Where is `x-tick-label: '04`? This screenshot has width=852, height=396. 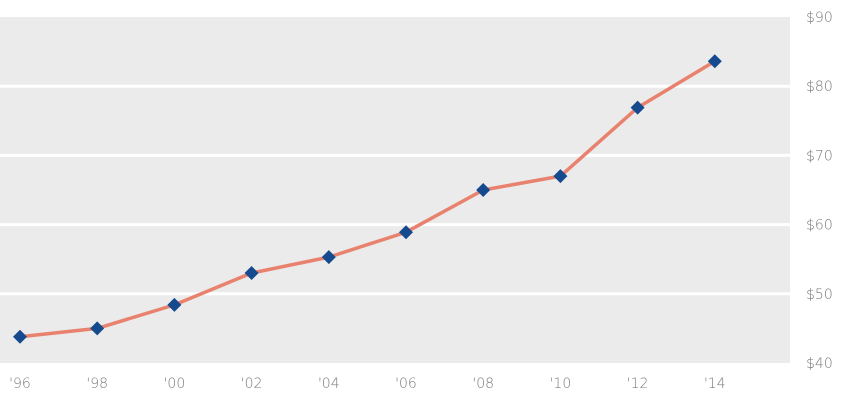 x-tick-label: '04 is located at coordinates (329, 384).